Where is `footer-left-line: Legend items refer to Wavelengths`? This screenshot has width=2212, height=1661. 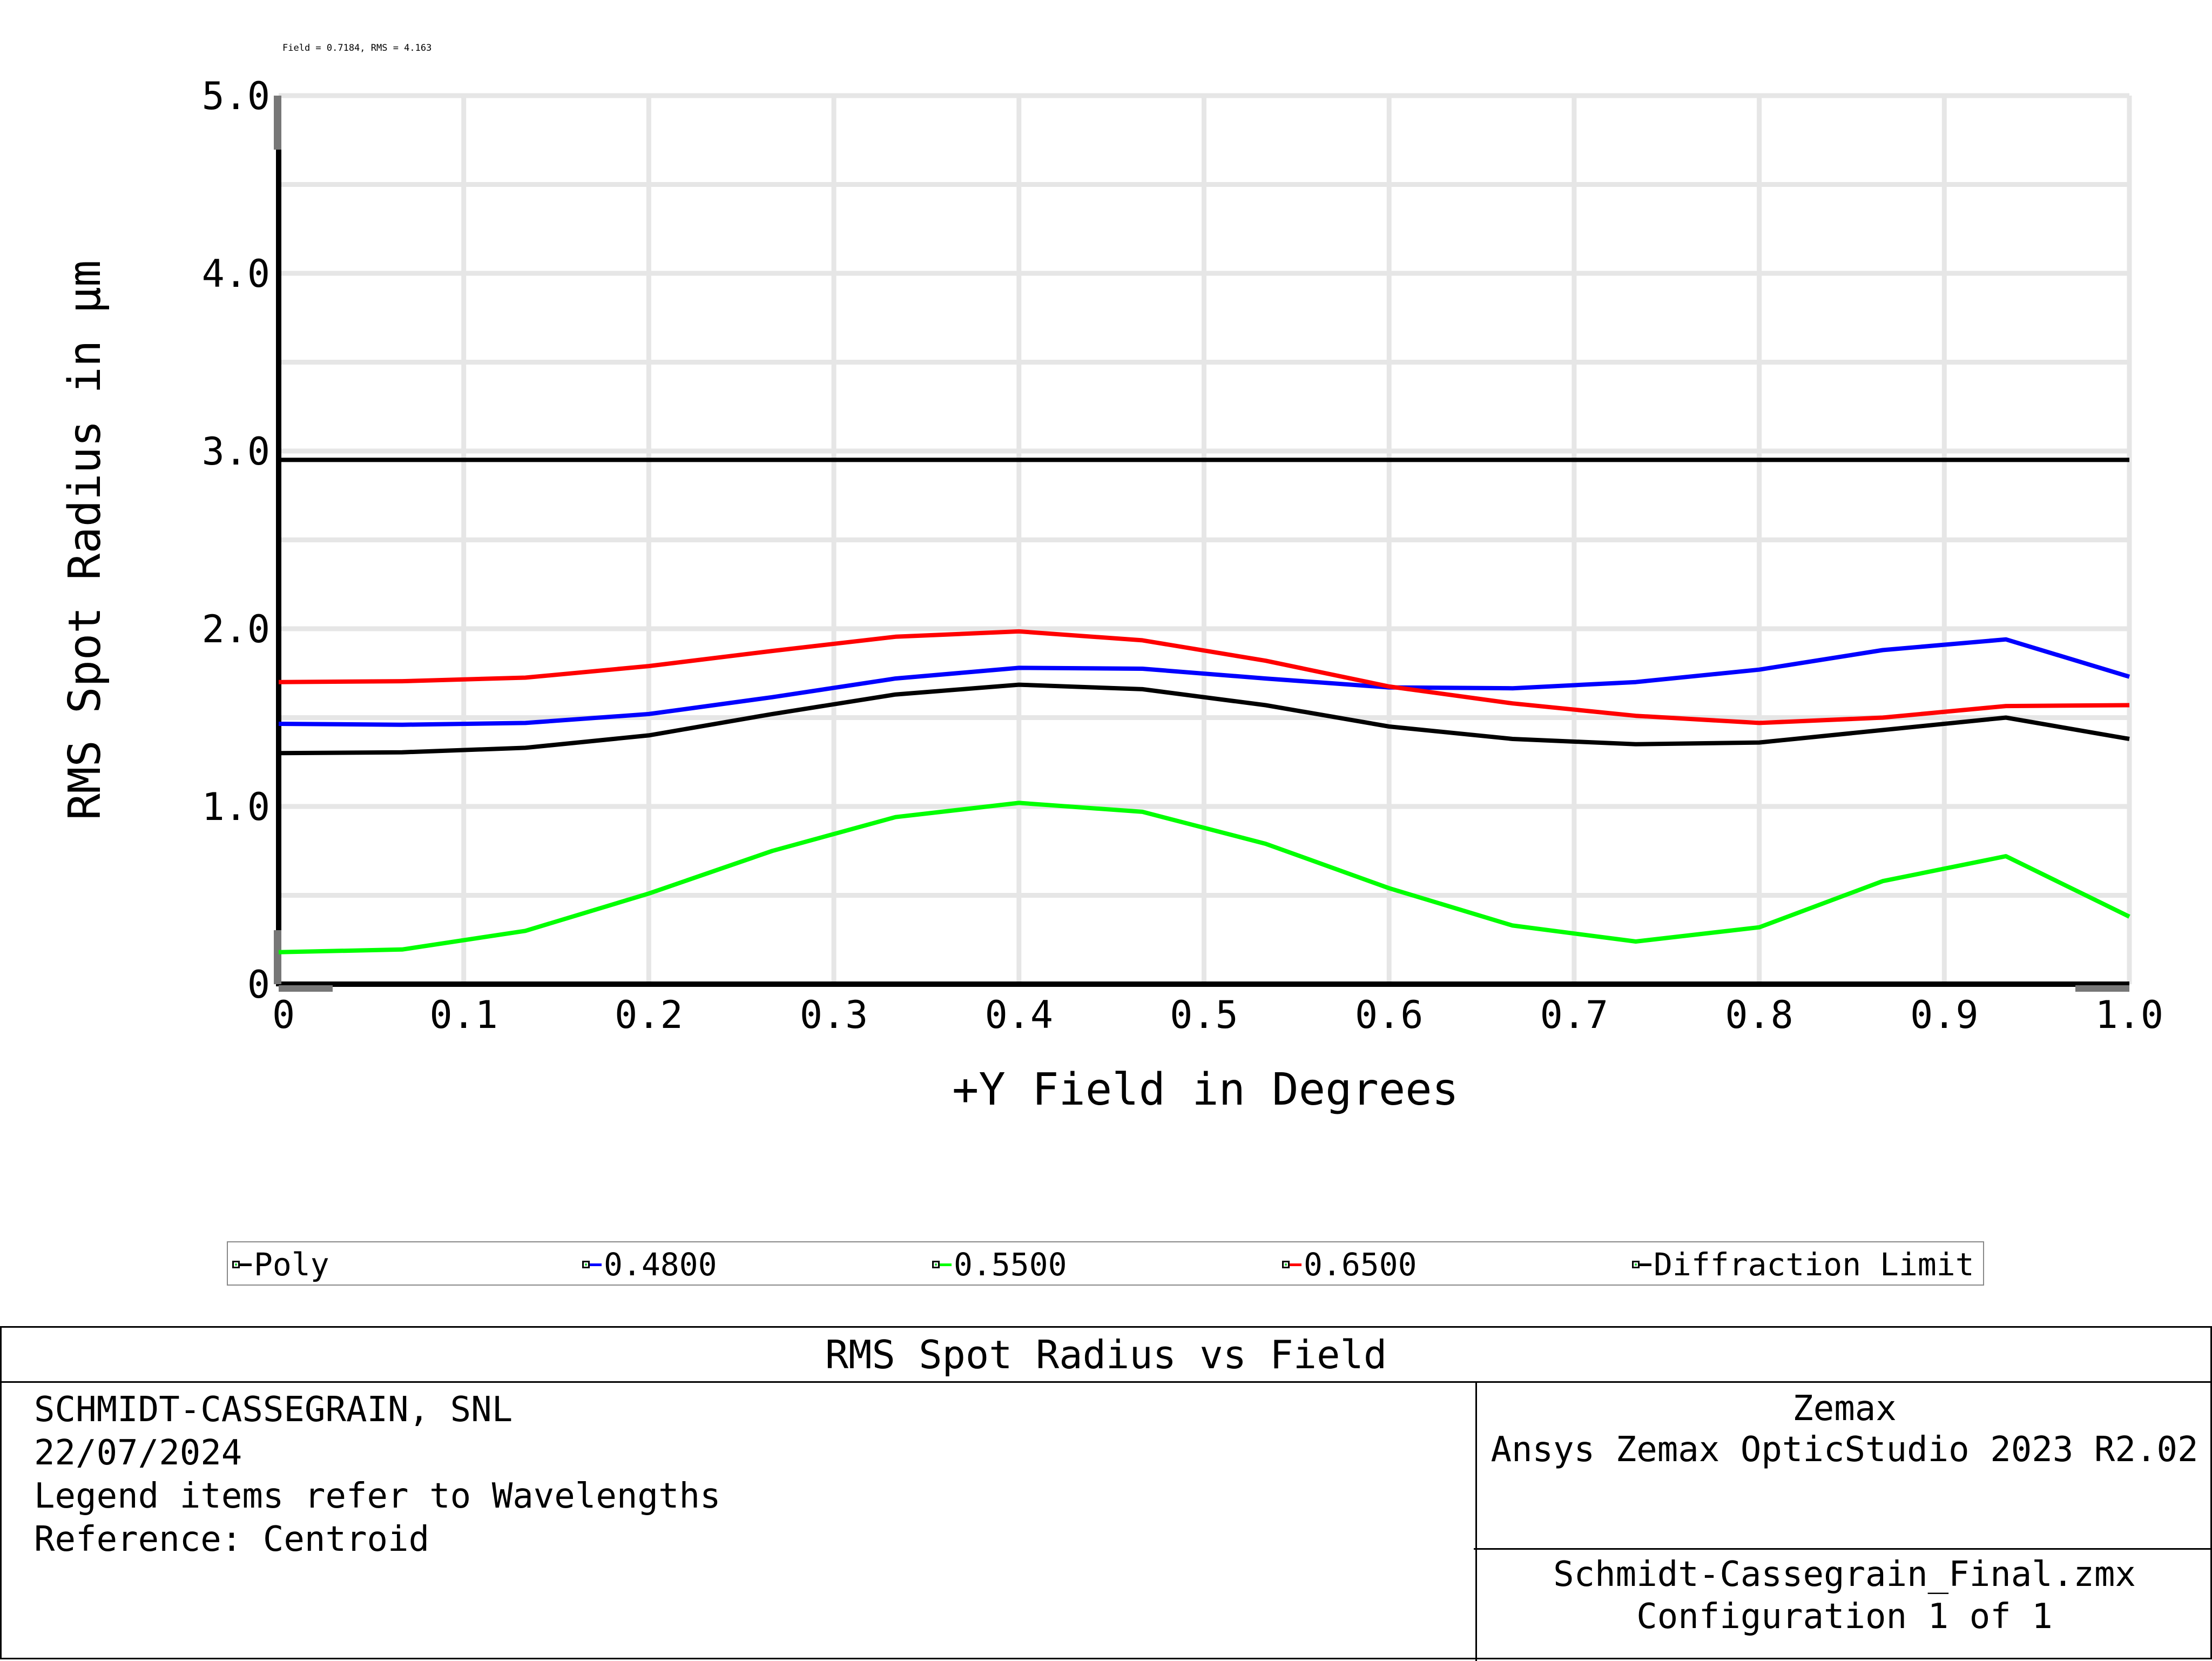
footer-left-line: Legend items refer to Wavelengths is located at coordinates (377, 1496).